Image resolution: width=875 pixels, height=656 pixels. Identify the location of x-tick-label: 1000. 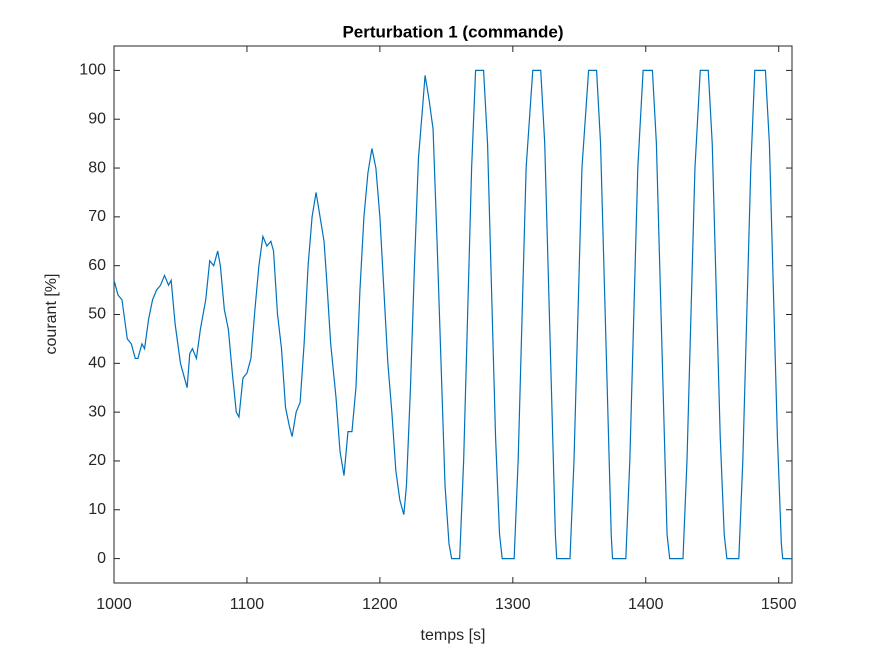
(114, 604).